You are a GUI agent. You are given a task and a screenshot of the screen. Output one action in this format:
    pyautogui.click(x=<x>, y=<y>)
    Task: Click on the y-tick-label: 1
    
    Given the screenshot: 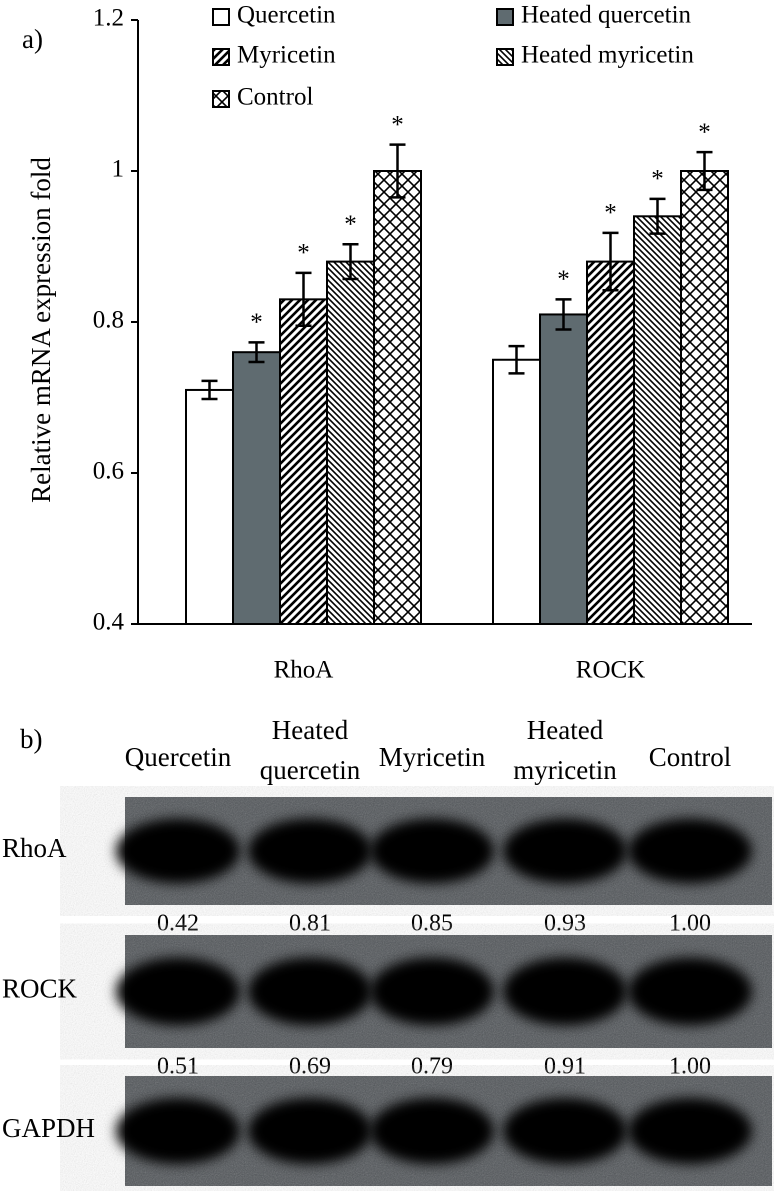 What is the action you would take?
    pyautogui.click(x=118, y=169)
    